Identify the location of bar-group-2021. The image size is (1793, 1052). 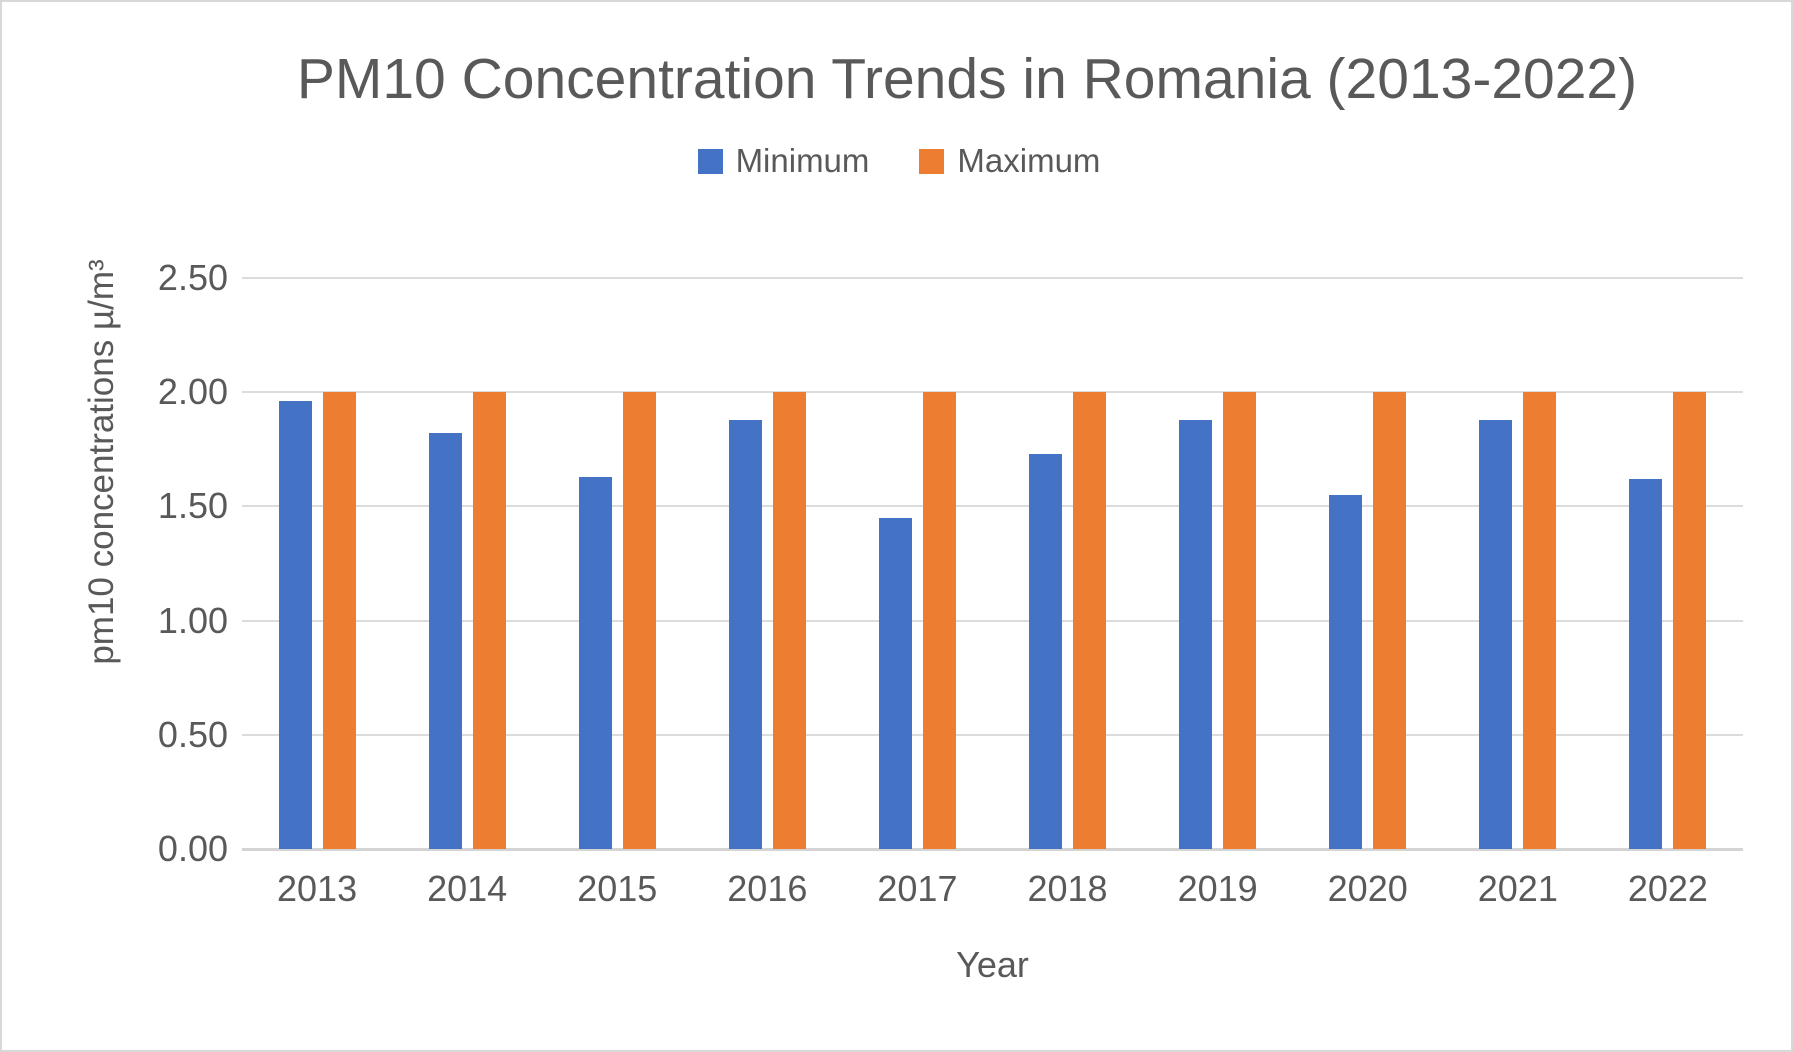
(1518, 563).